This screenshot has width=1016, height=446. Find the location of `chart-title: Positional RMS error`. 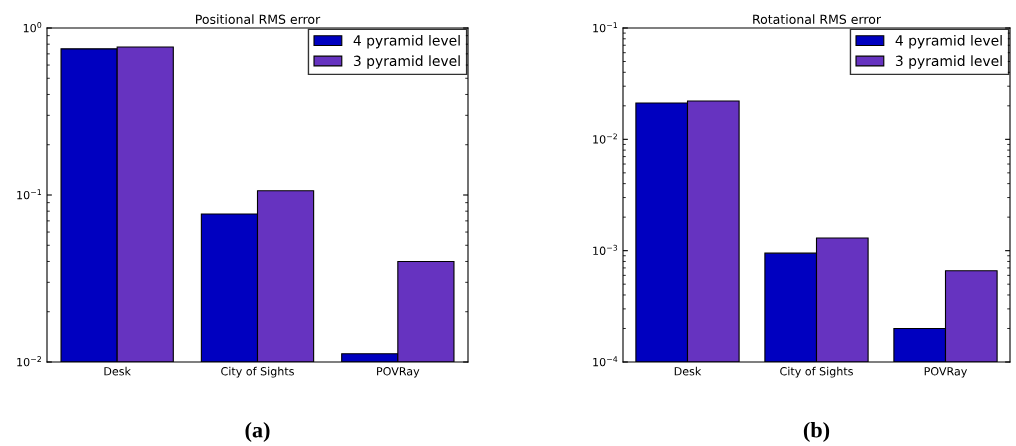

chart-title: Positional RMS error is located at coordinates (258, 19).